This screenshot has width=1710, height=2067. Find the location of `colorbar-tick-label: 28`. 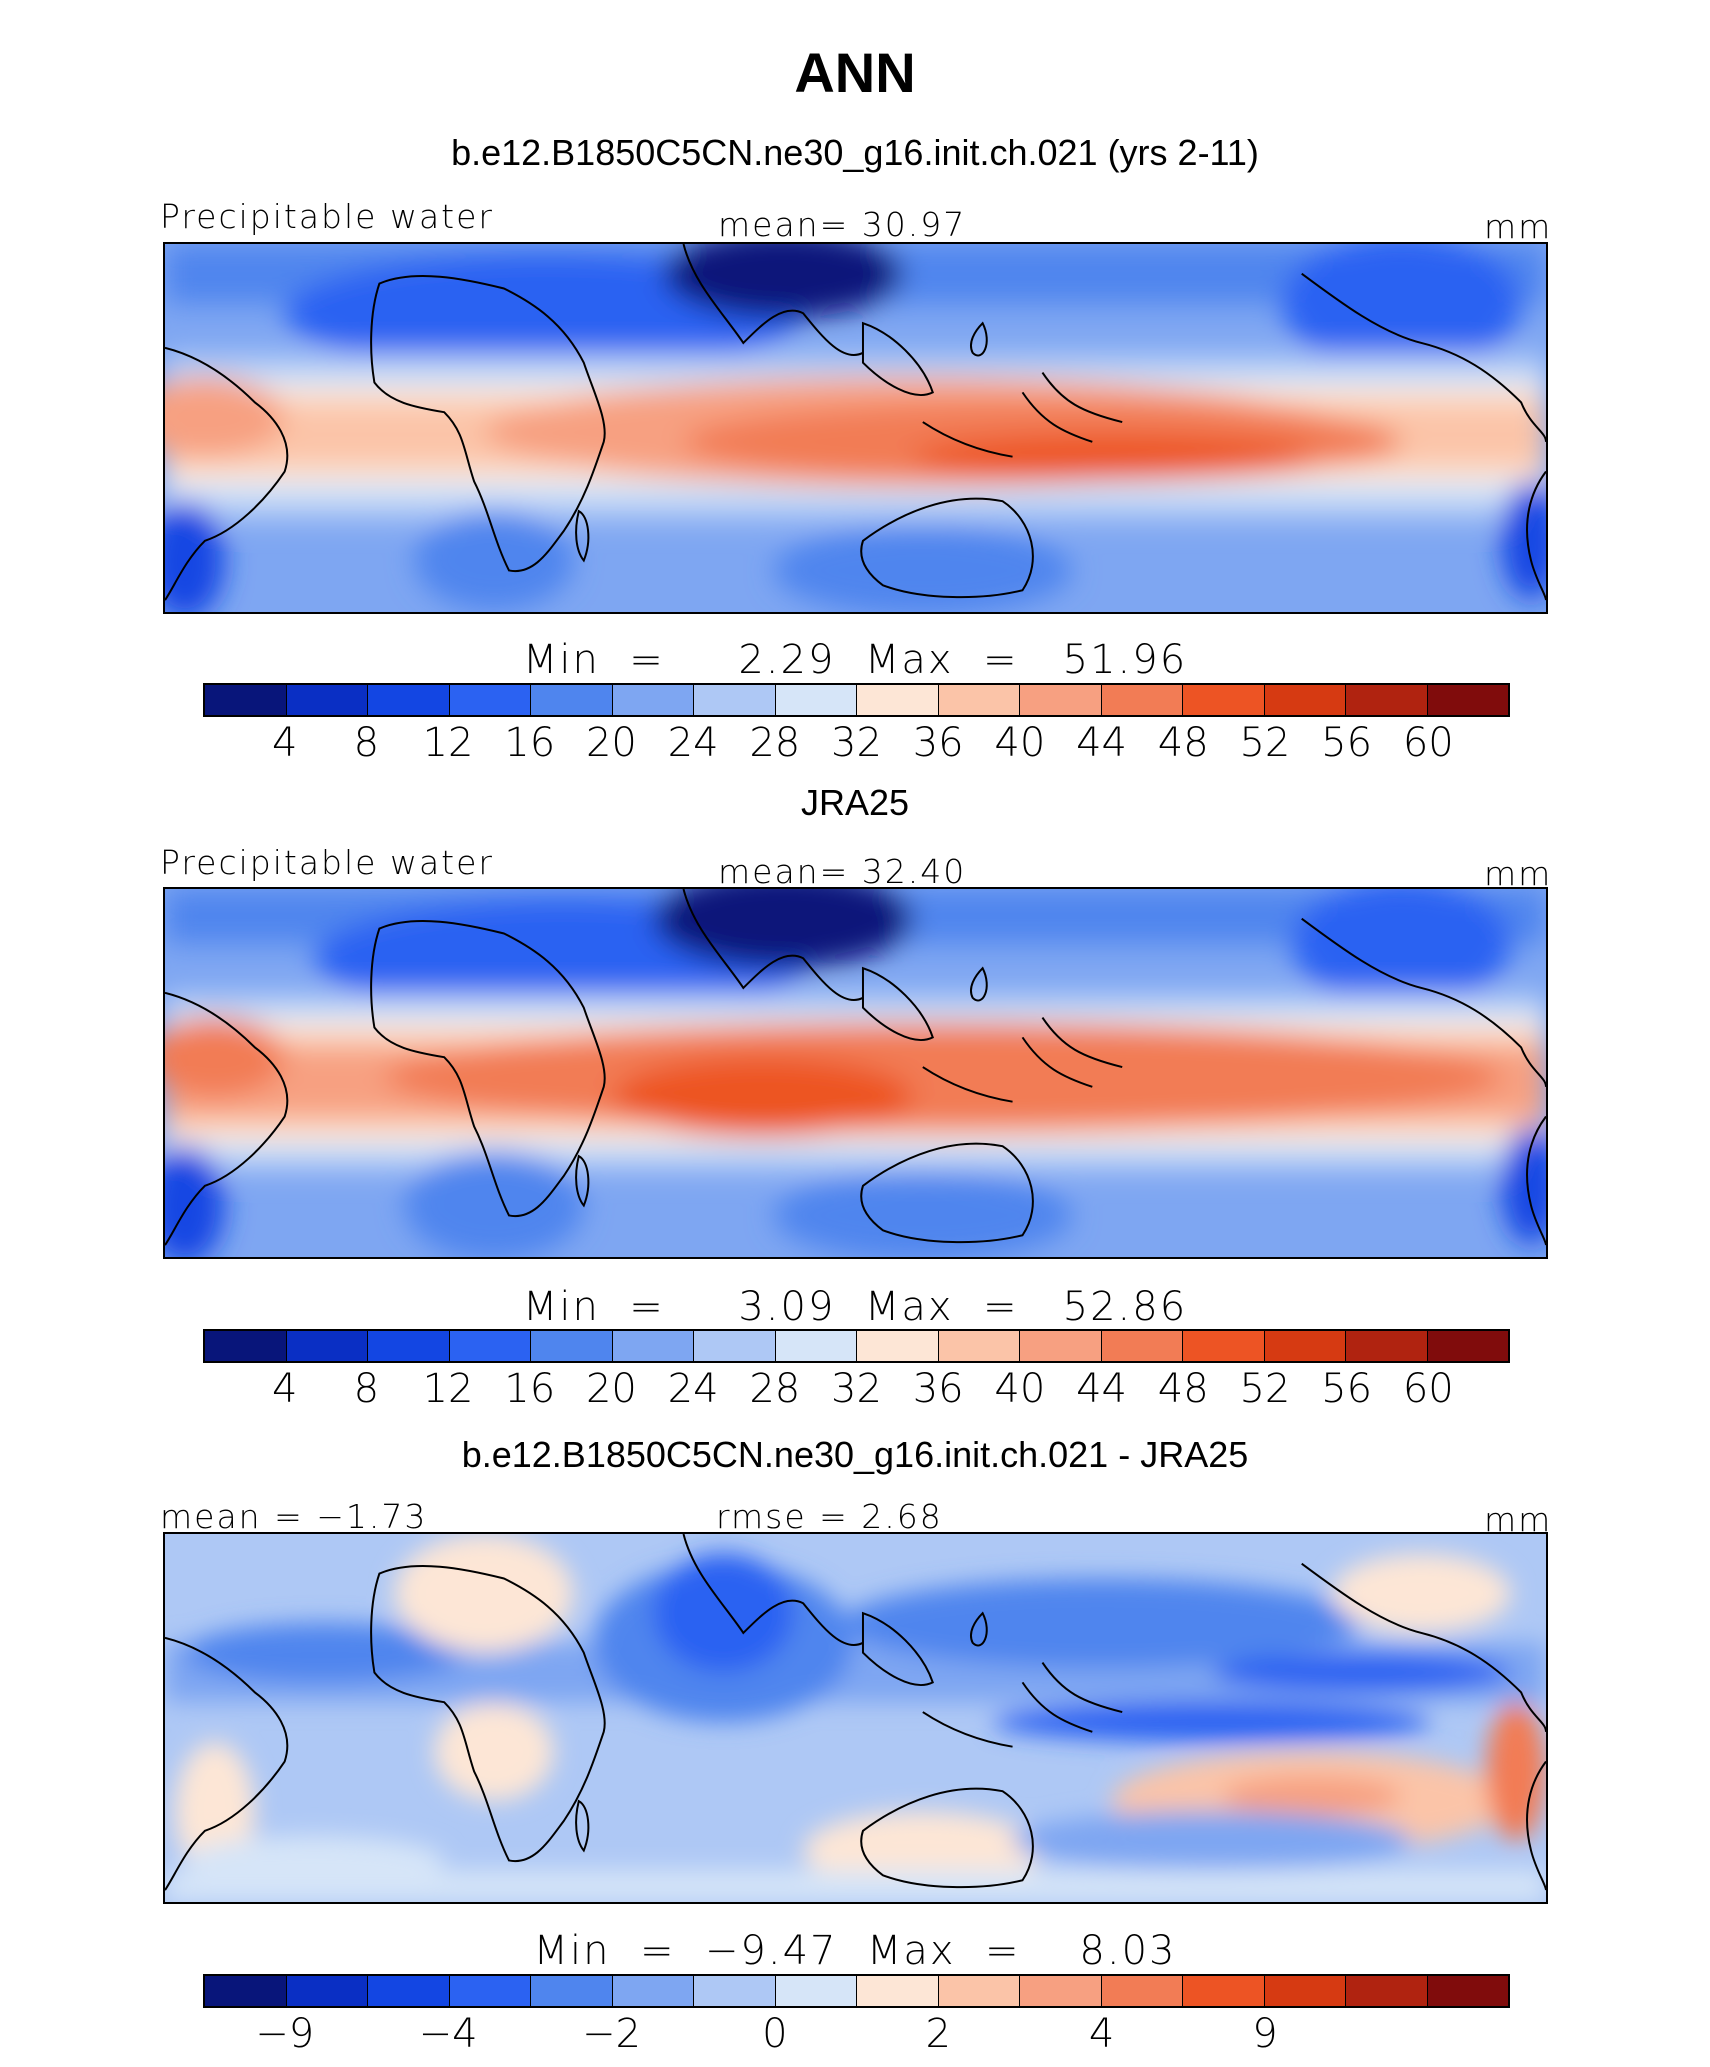

colorbar-tick-label: 28 is located at coordinates (775, 1389).